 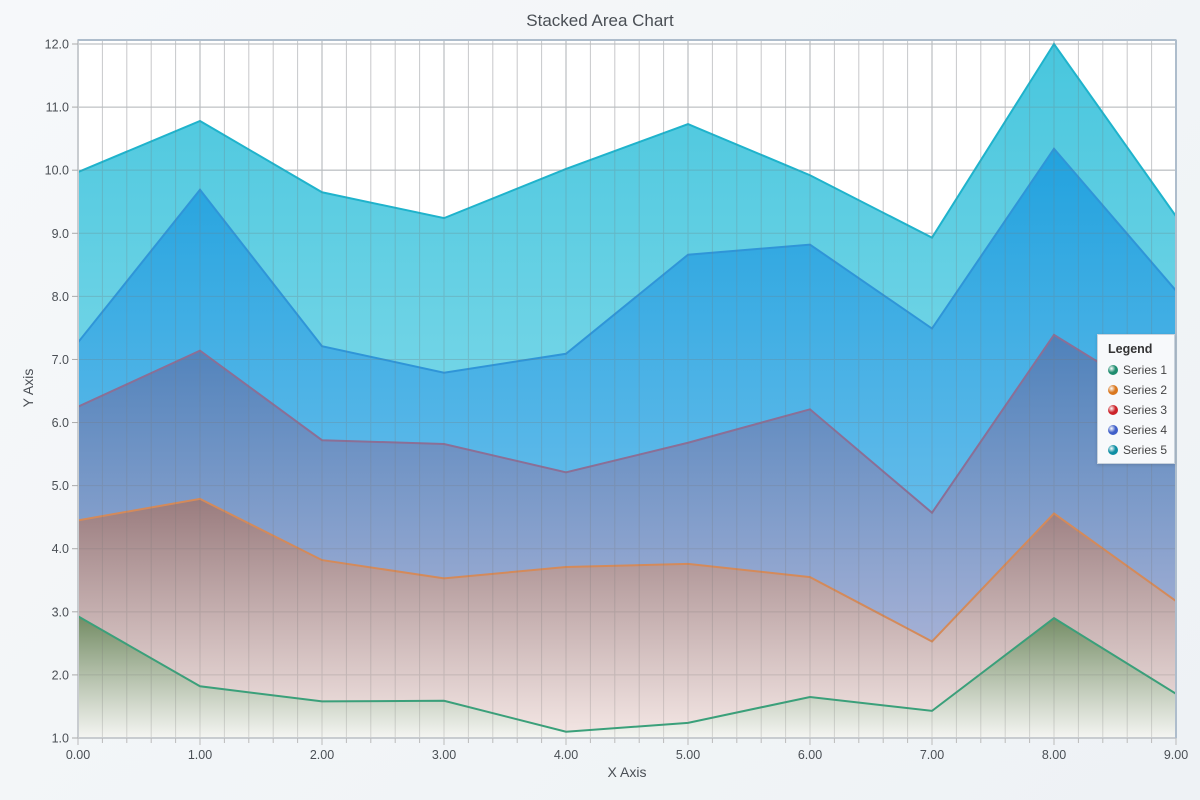 What do you see at coordinates (60, 360) in the screenshot?
I see `y-tick-label: 7.0` at bounding box center [60, 360].